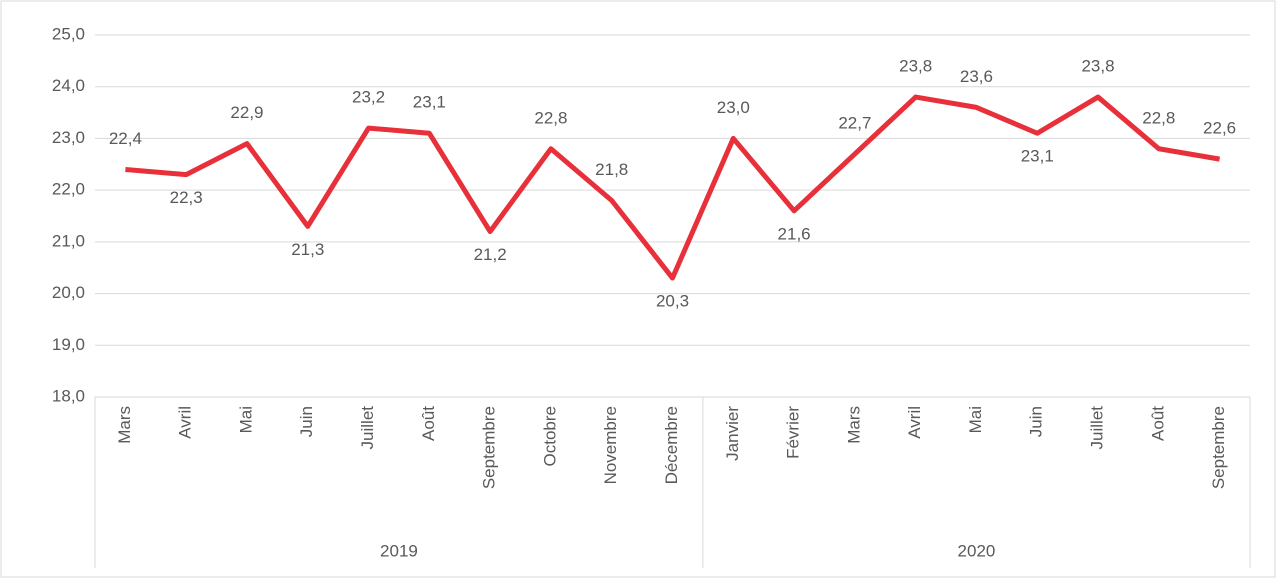  I want to click on data-label: 22,7, so click(854, 122).